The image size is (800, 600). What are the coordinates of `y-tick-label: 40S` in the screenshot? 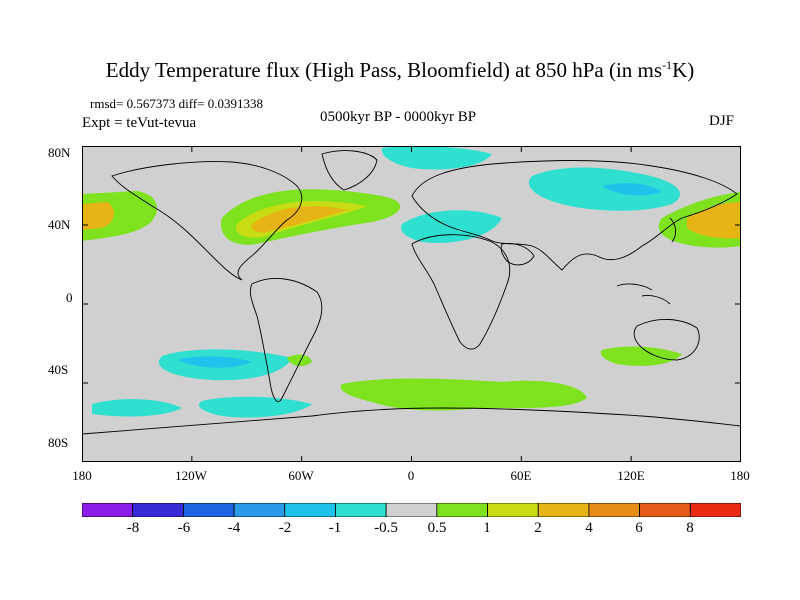 It's located at (58, 369).